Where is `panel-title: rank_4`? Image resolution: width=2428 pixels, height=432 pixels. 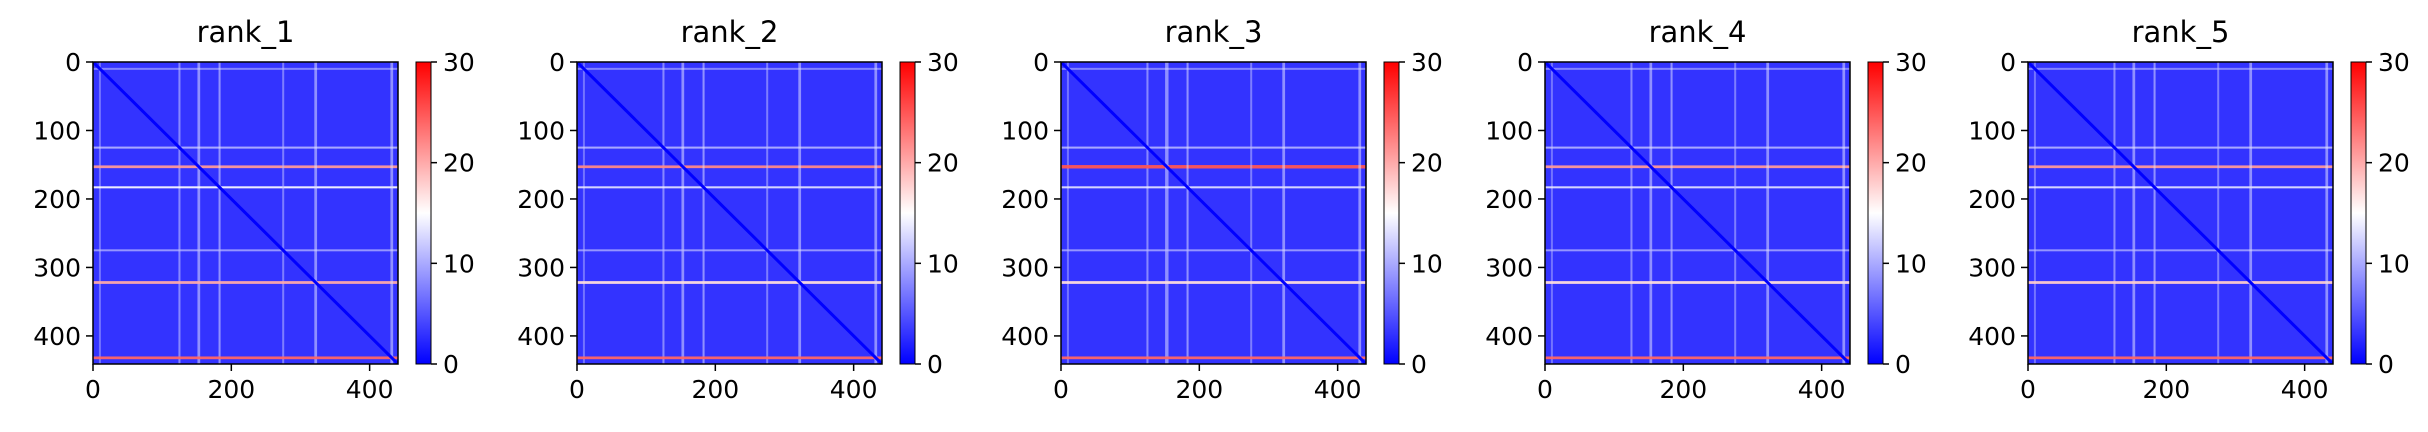
panel-title: rank_4 is located at coordinates (1698, 32).